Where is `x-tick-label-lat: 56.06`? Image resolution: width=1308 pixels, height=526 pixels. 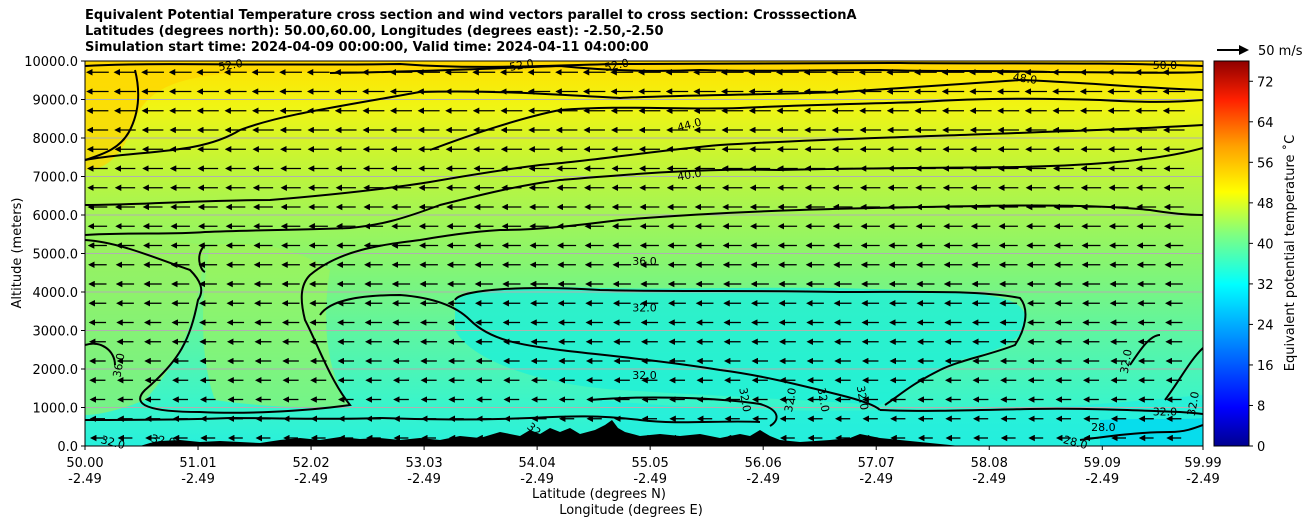
x-tick-label-lat: 56.06 is located at coordinates (763, 463).